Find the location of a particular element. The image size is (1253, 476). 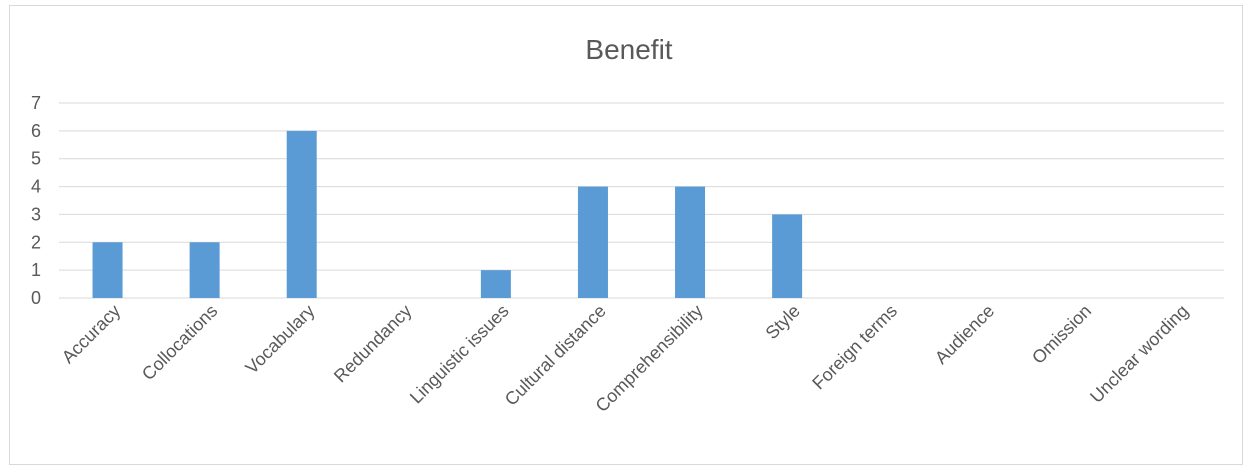

y-tick-label: 0 is located at coordinates (36, 298).